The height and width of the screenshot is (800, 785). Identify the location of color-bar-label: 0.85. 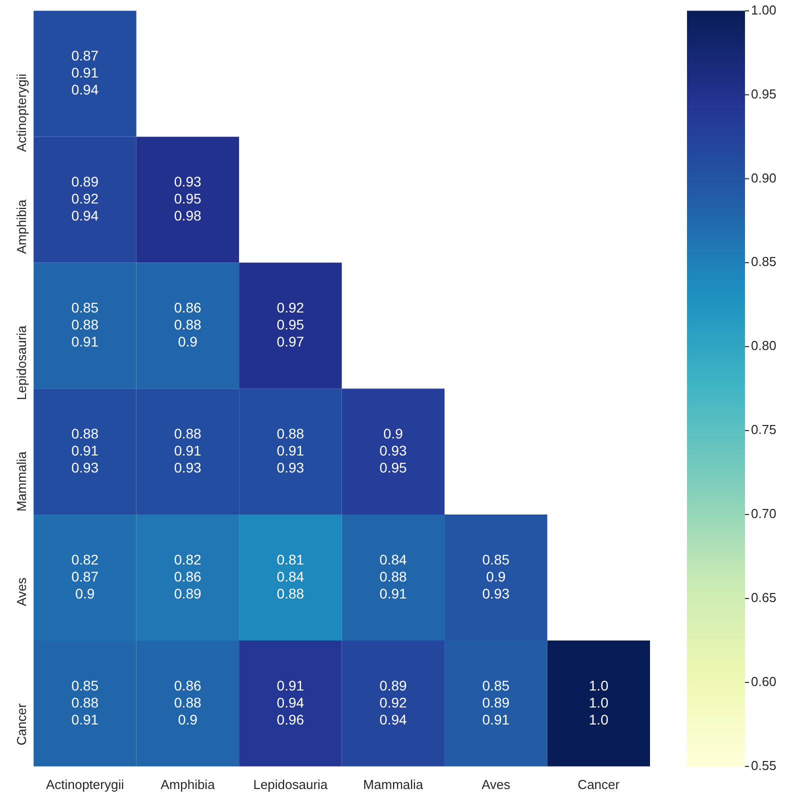
(763, 262).